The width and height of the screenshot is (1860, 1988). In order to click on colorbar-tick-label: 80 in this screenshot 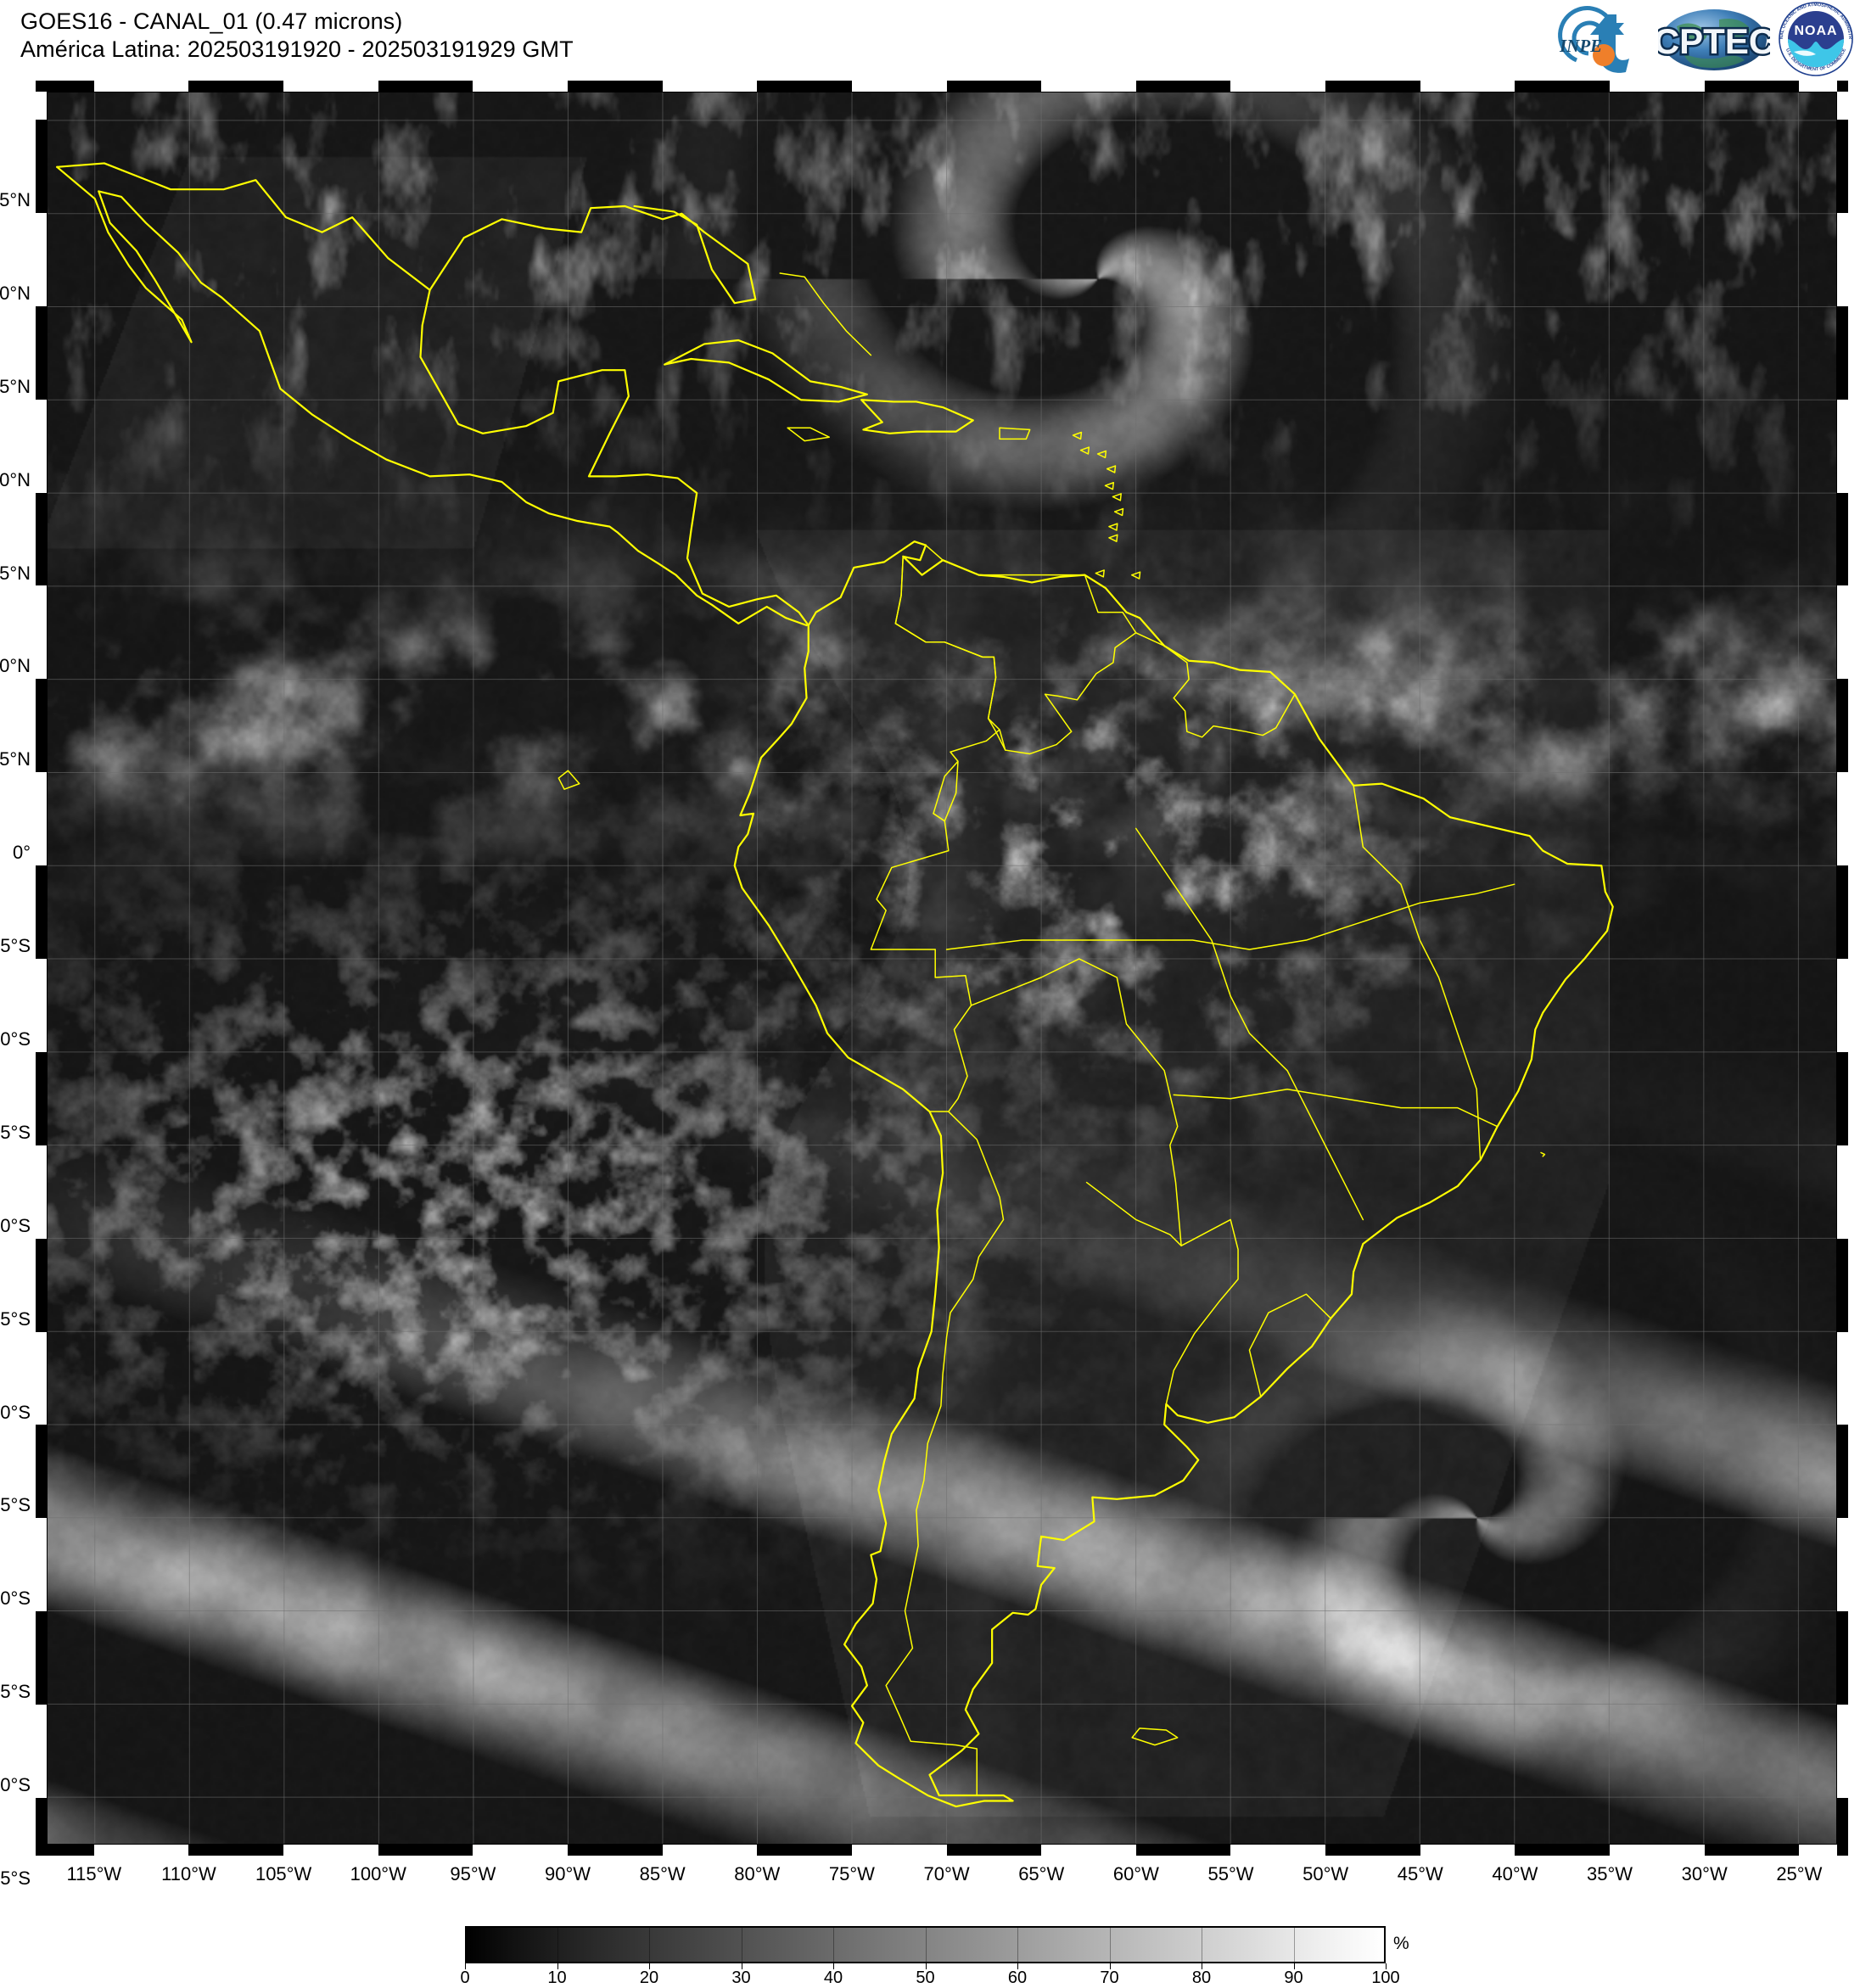, I will do `click(1201, 1977)`.